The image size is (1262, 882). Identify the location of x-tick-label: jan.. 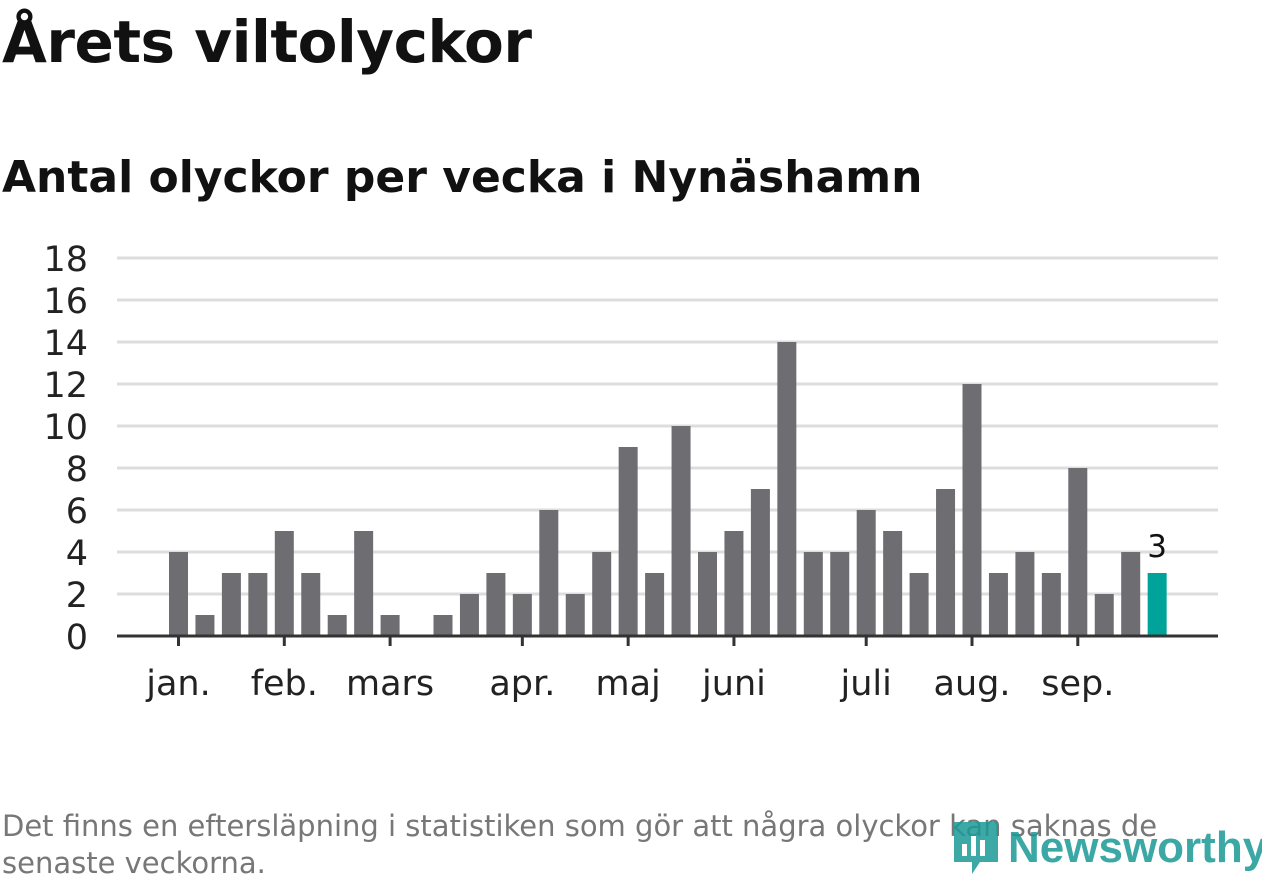
(177, 684).